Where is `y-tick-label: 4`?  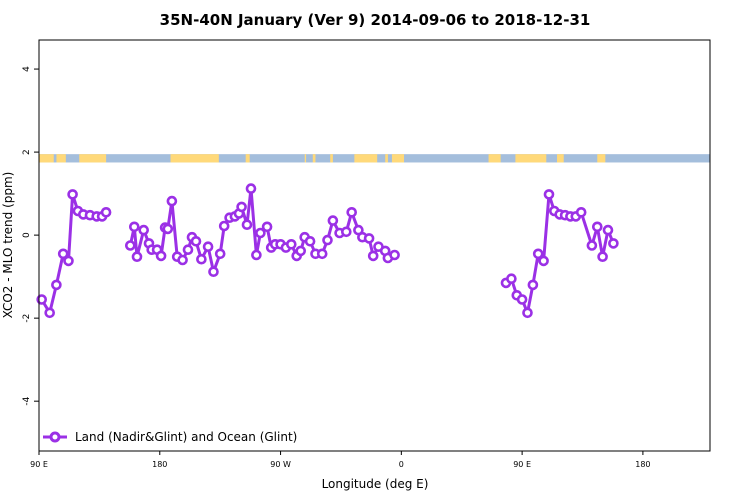 y-tick-label: 4 is located at coordinates (27, 69).